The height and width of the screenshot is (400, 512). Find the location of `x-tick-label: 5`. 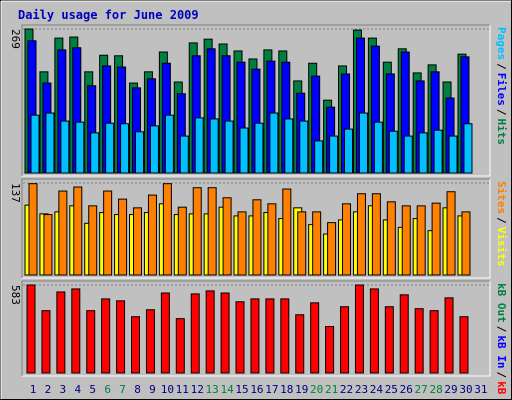

x-tick-label: 5 is located at coordinates (92, 389).